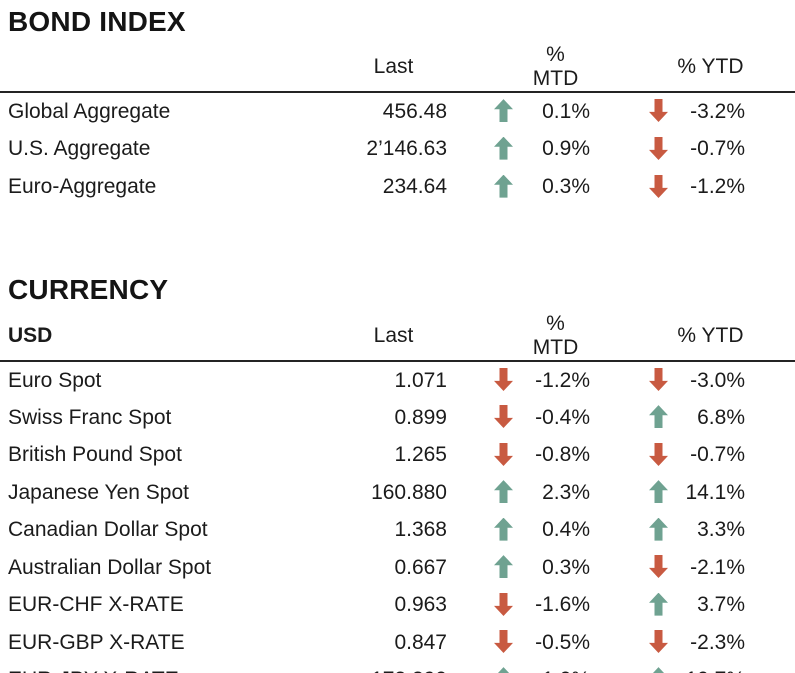  I want to click on ytd-value: 3.3%, so click(721, 530).